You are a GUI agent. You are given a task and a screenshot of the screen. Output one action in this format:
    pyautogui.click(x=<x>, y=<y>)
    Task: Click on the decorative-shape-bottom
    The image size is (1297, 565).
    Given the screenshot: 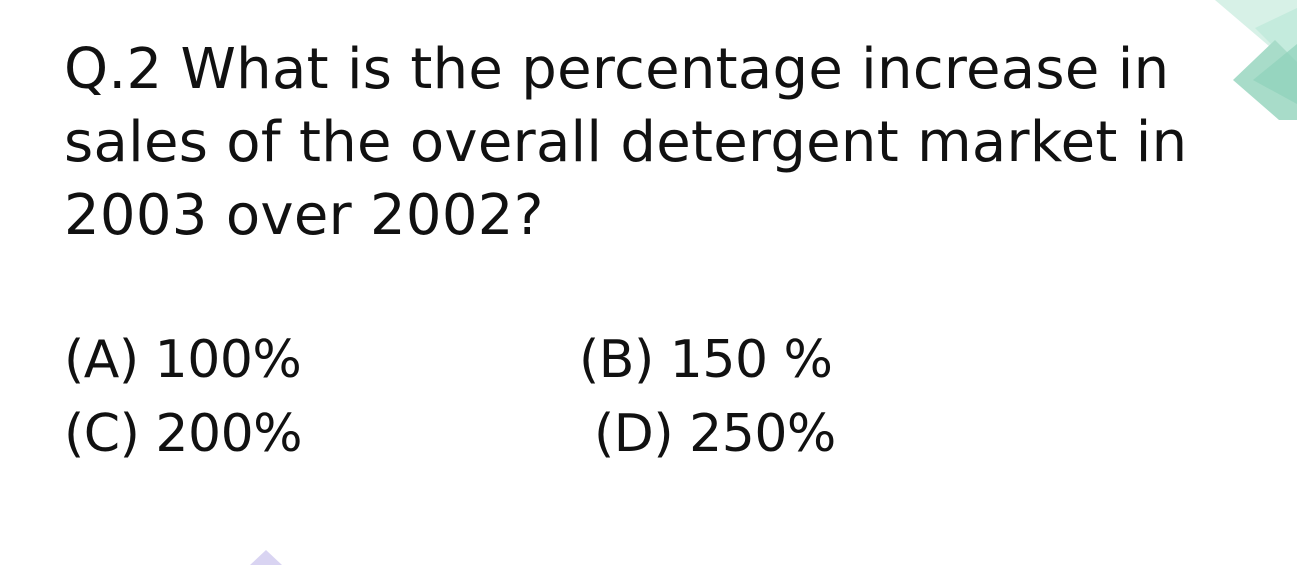 What is the action you would take?
    pyautogui.click(x=266, y=557)
    